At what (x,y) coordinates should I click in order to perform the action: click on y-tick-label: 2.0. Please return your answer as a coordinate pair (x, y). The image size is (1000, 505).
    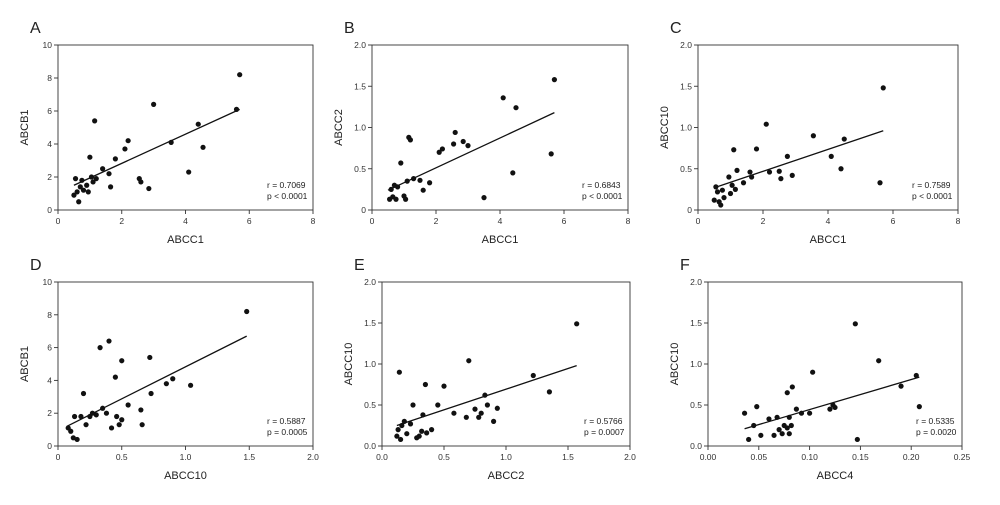
    Looking at the image, I should click on (696, 282).